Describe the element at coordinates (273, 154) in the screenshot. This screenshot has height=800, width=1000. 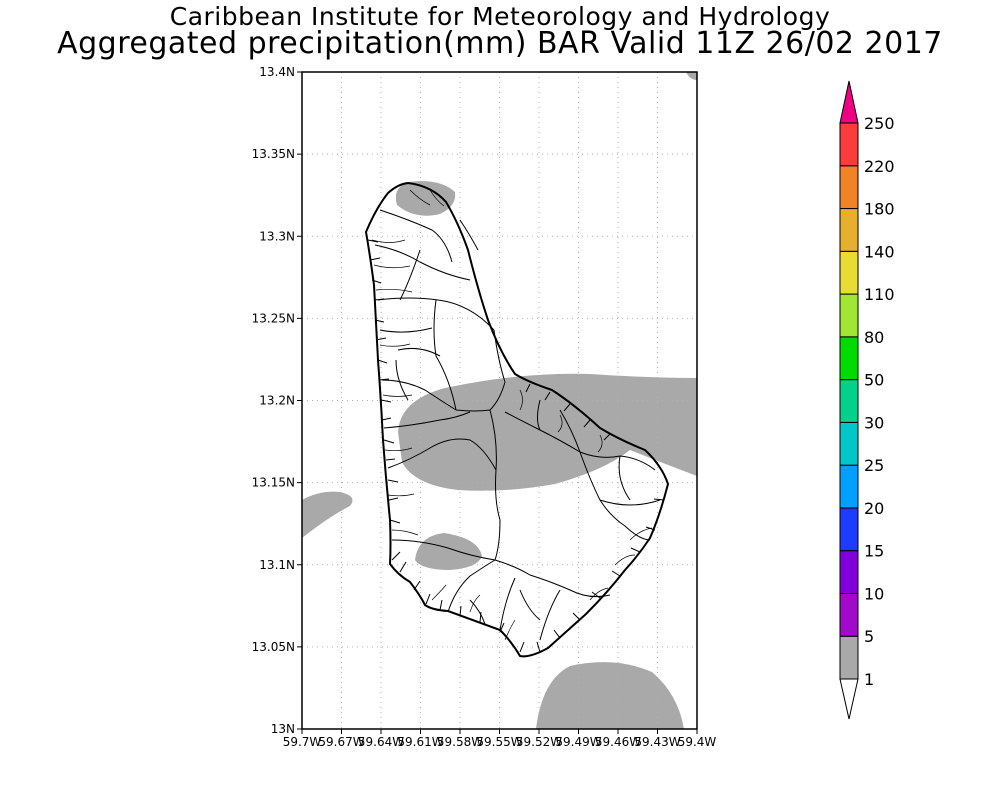
I see `lat-tick-label: 13.35N` at that location.